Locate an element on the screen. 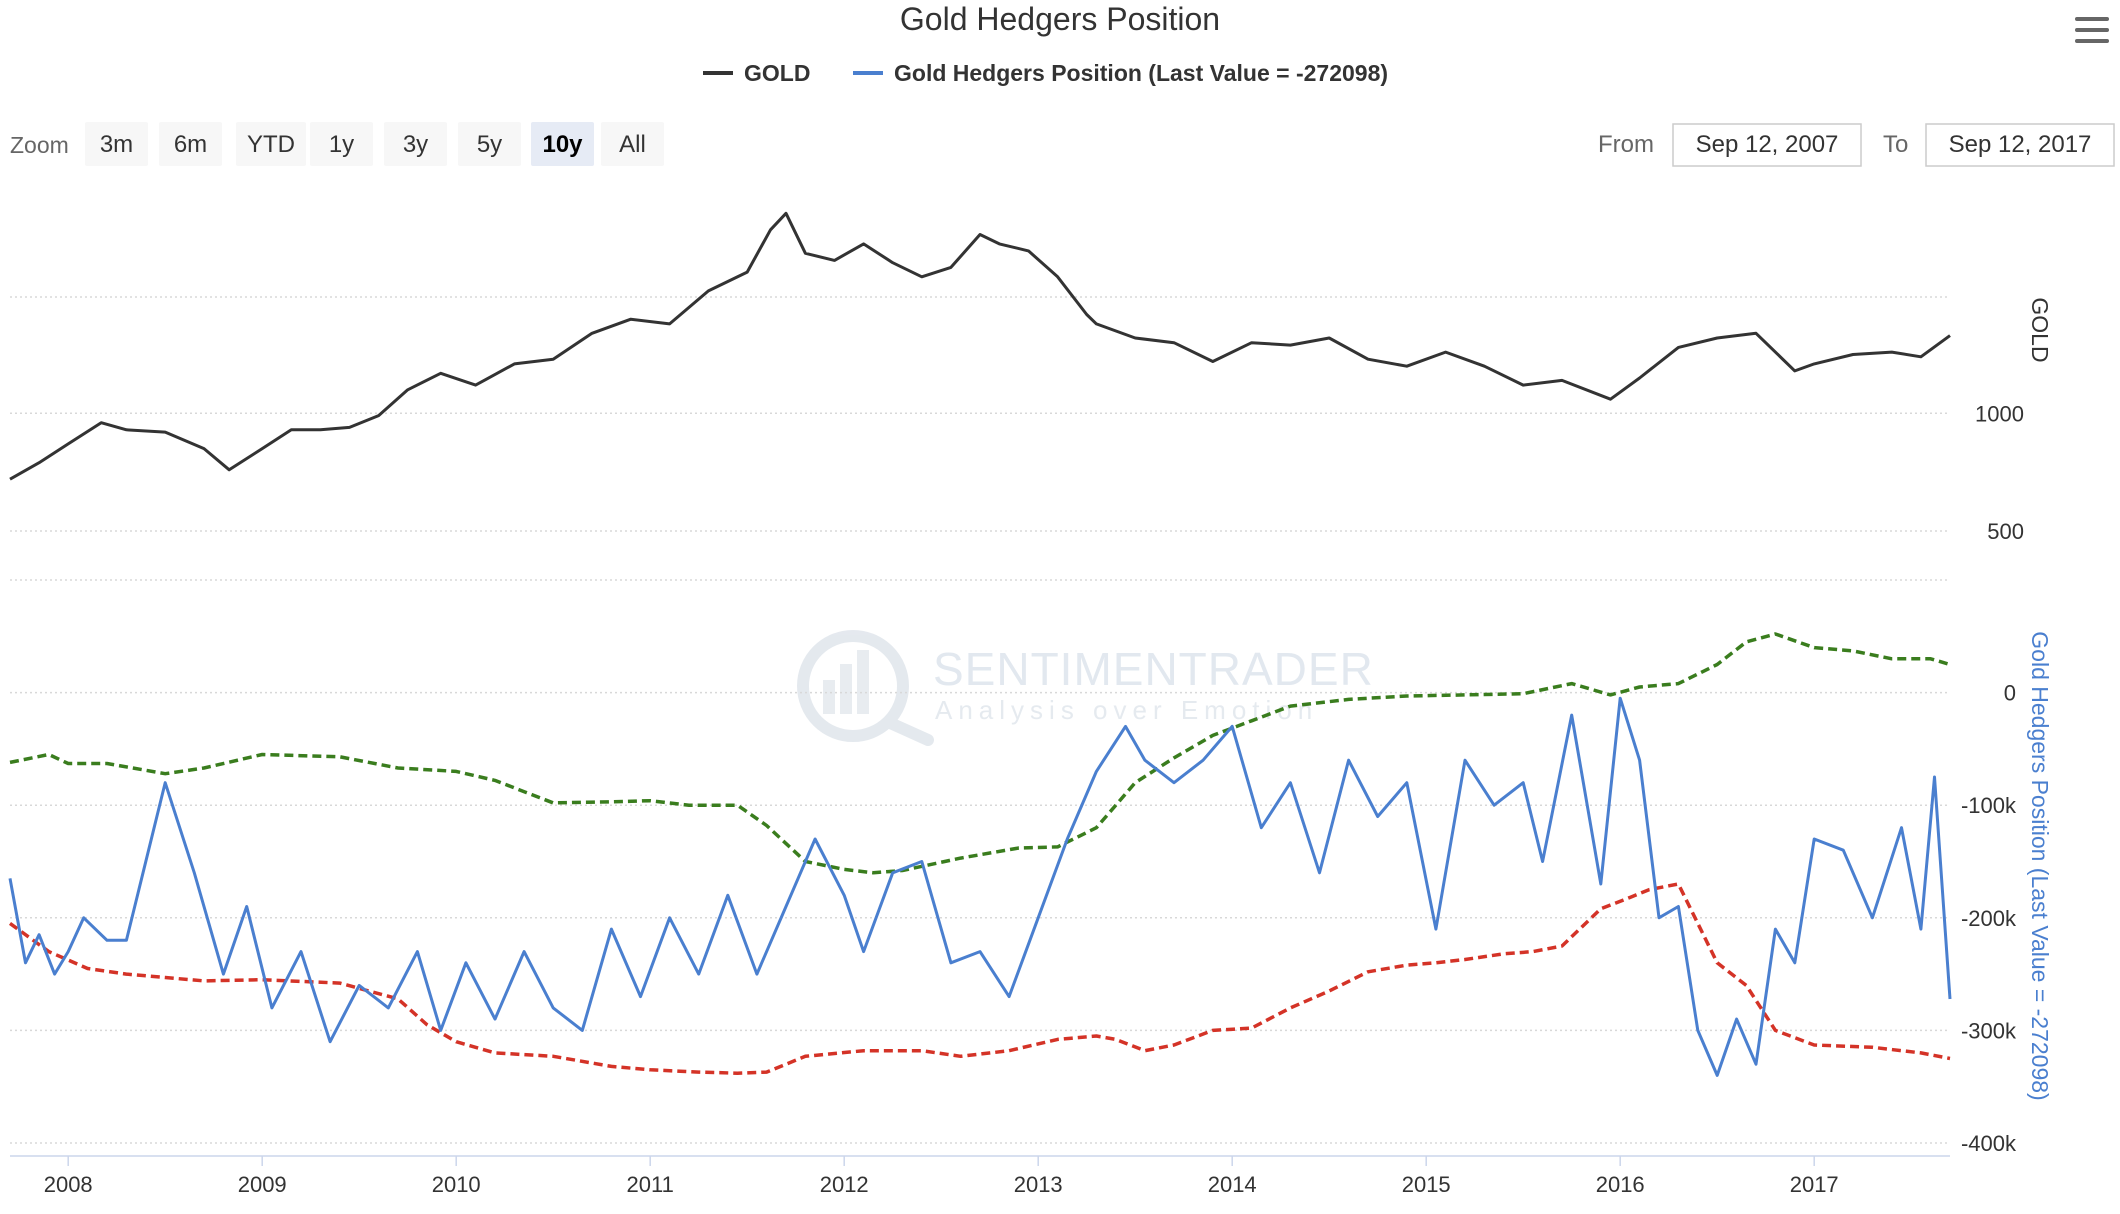  zoom-button-label: 1y is located at coordinates (341, 144).